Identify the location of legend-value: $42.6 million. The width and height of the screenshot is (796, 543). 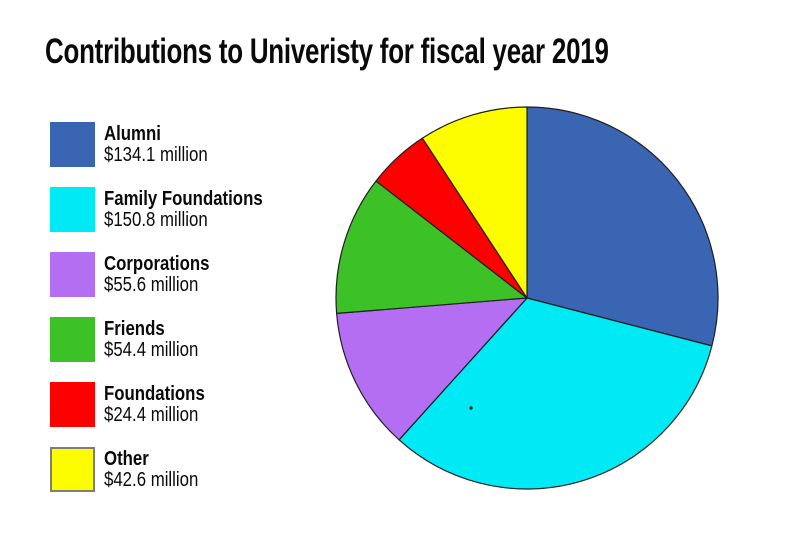
(151, 480).